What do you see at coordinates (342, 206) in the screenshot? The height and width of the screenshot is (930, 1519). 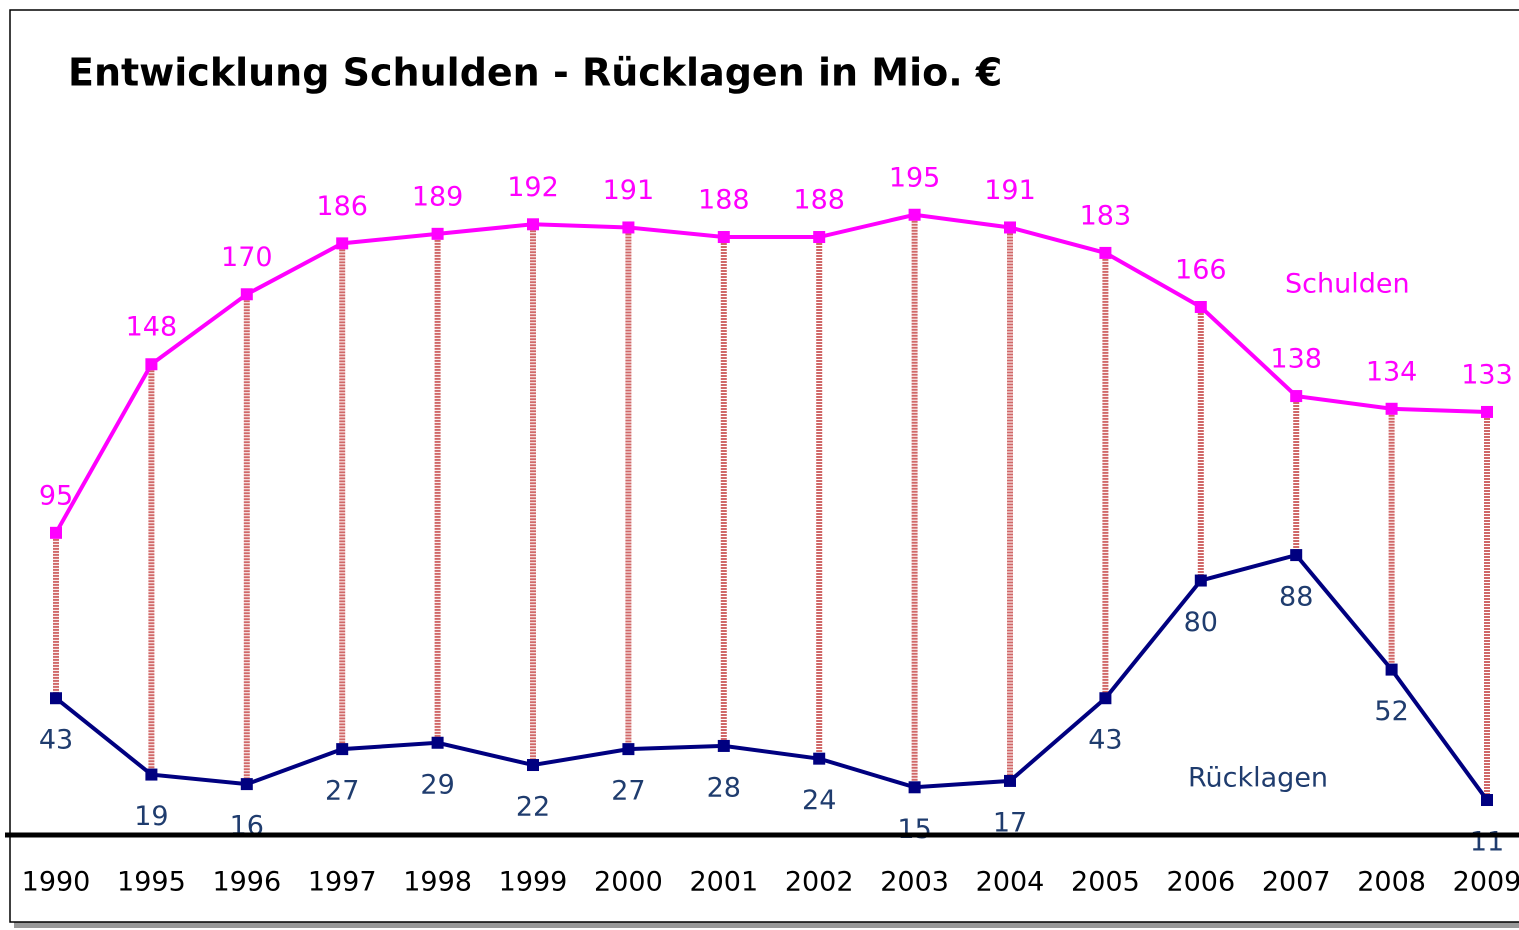 I see `value-label: 186` at bounding box center [342, 206].